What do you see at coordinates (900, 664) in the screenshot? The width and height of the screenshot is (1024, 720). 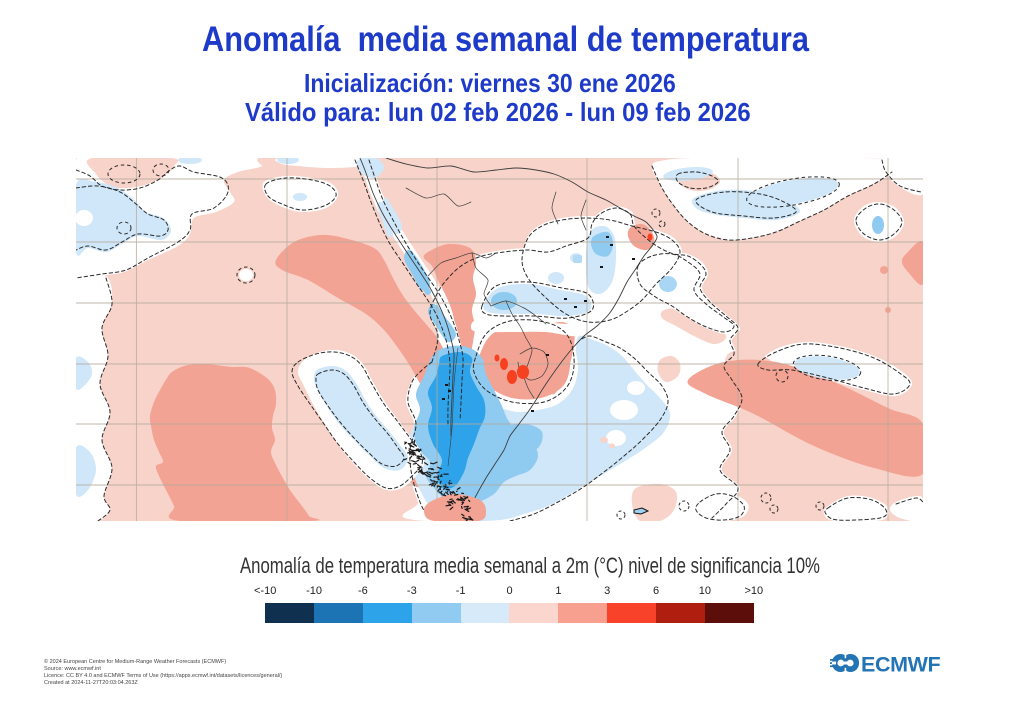 I see `svg-text: ECMWF` at bounding box center [900, 664].